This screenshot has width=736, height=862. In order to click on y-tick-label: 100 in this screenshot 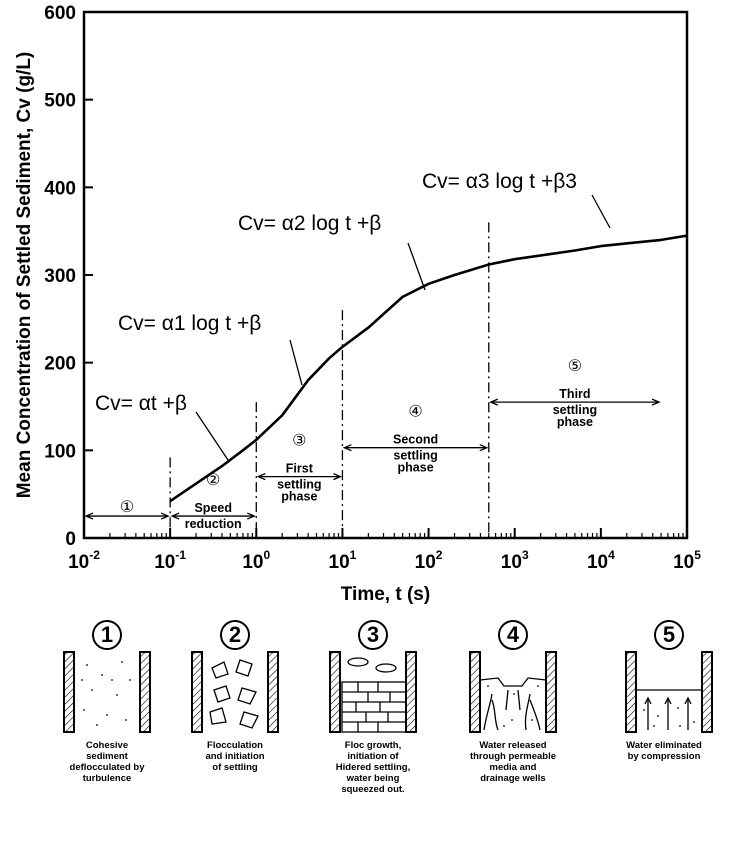, I will do `click(60, 451)`.